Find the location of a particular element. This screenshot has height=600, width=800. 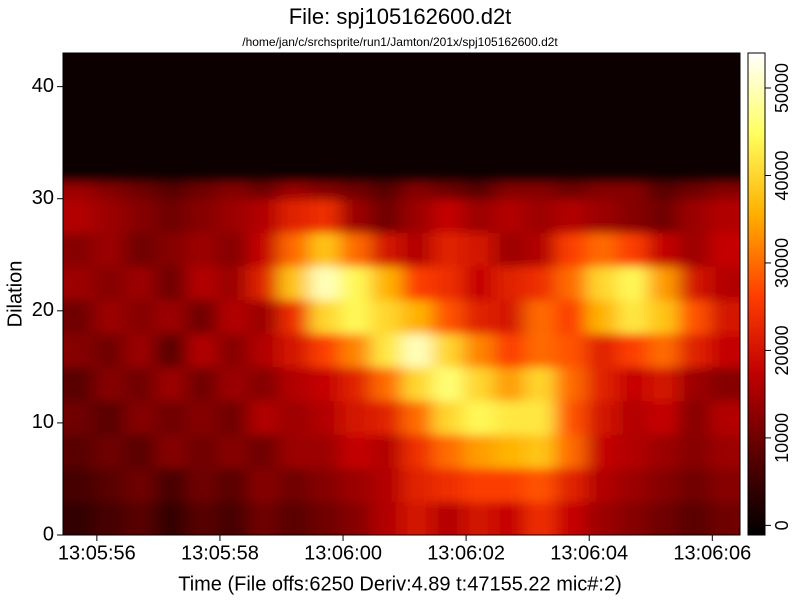

y-tick-label: 0 is located at coordinates (48, 534).